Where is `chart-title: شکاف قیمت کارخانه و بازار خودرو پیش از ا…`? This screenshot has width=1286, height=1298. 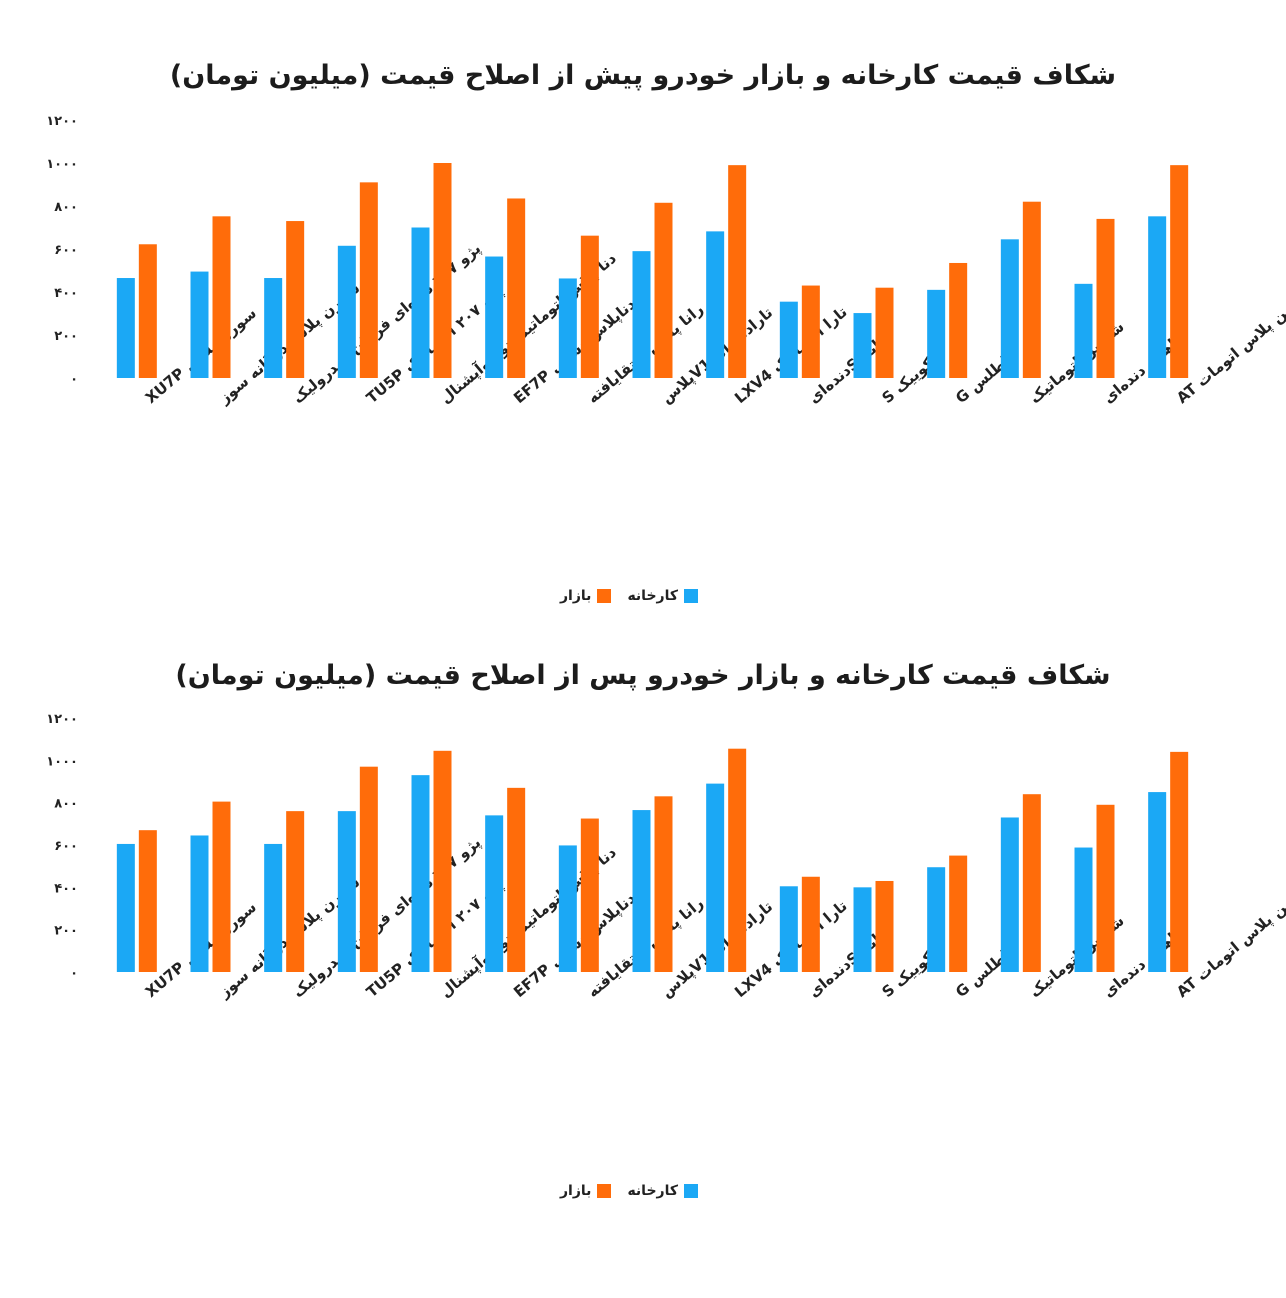
chart-title: شکاف قیمت کارخانه و بازار خودرو پیش از ا… is located at coordinates (643, 75).